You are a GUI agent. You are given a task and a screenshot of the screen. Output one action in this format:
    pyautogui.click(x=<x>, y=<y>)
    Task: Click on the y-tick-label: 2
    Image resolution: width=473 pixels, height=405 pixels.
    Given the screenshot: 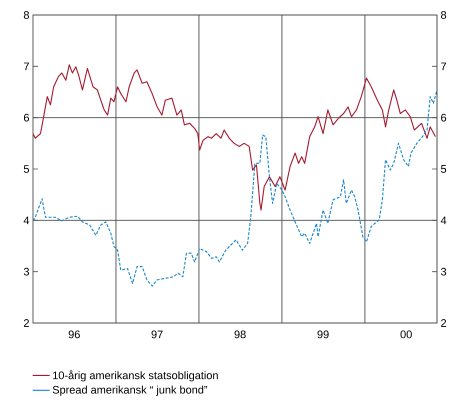 What is the action you would take?
    pyautogui.click(x=443, y=323)
    